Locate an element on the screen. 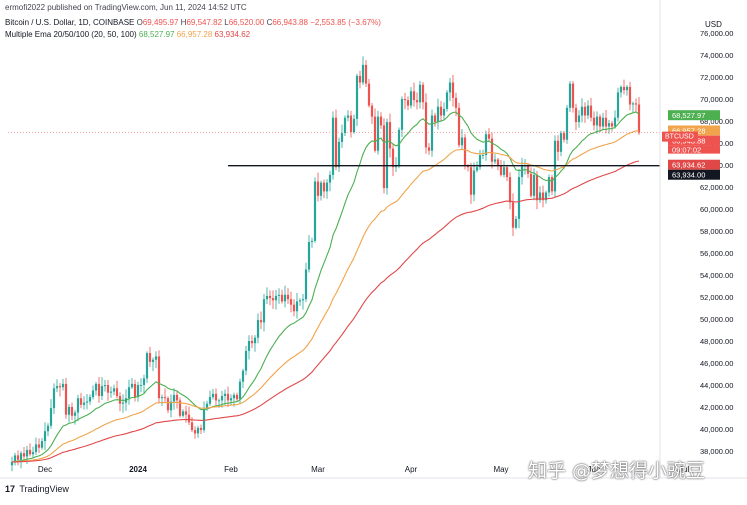 The width and height of the screenshot is (747, 505). ema100-tag: 63,934.62 is located at coordinates (688, 165).